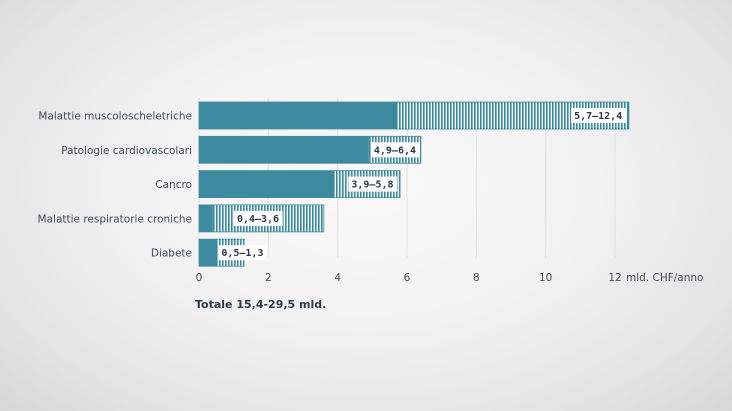  What do you see at coordinates (173, 185) in the screenshot?
I see `category-label: Cancro` at bounding box center [173, 185].